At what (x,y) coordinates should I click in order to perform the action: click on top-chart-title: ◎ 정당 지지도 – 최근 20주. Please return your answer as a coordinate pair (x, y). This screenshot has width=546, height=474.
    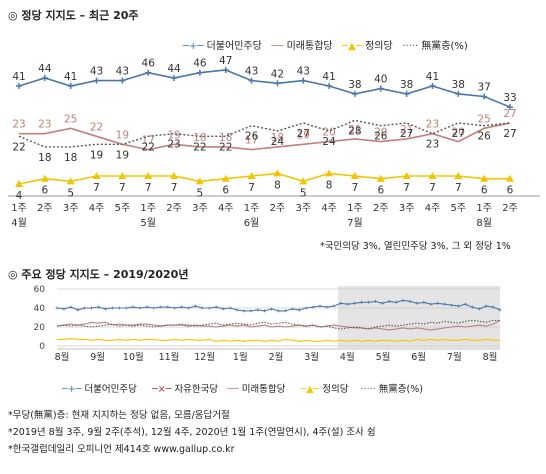
    Looking at the image, I should click on (73, 15).